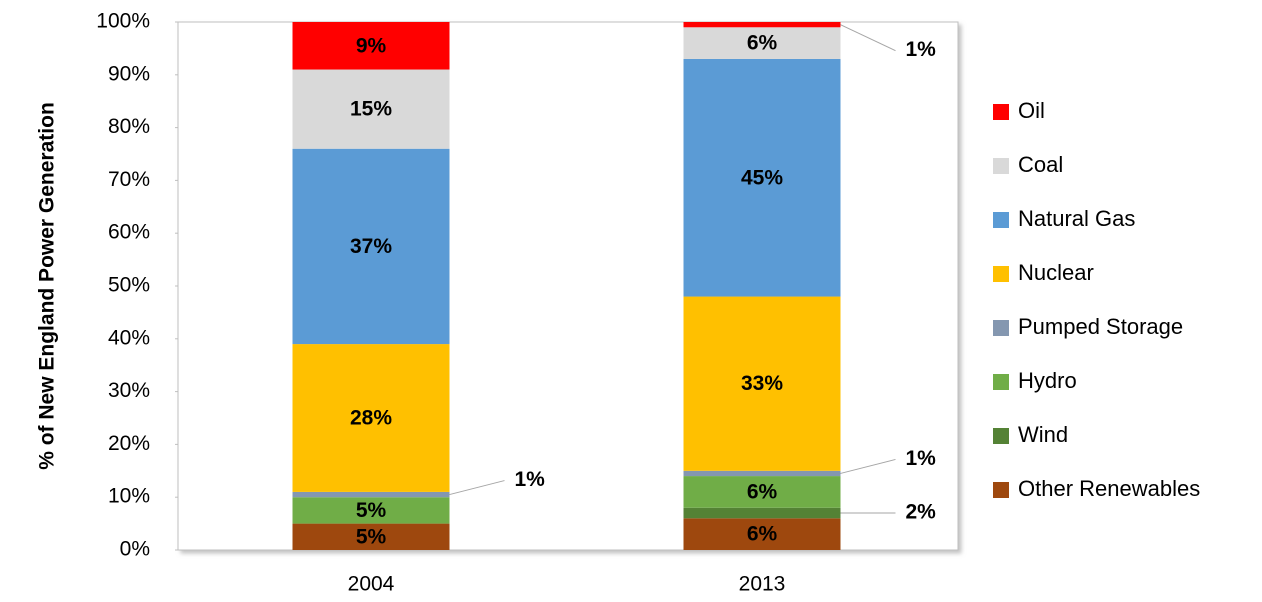  I want to click on y-axis-label: % of New England Power Generation, so click(47, 286).